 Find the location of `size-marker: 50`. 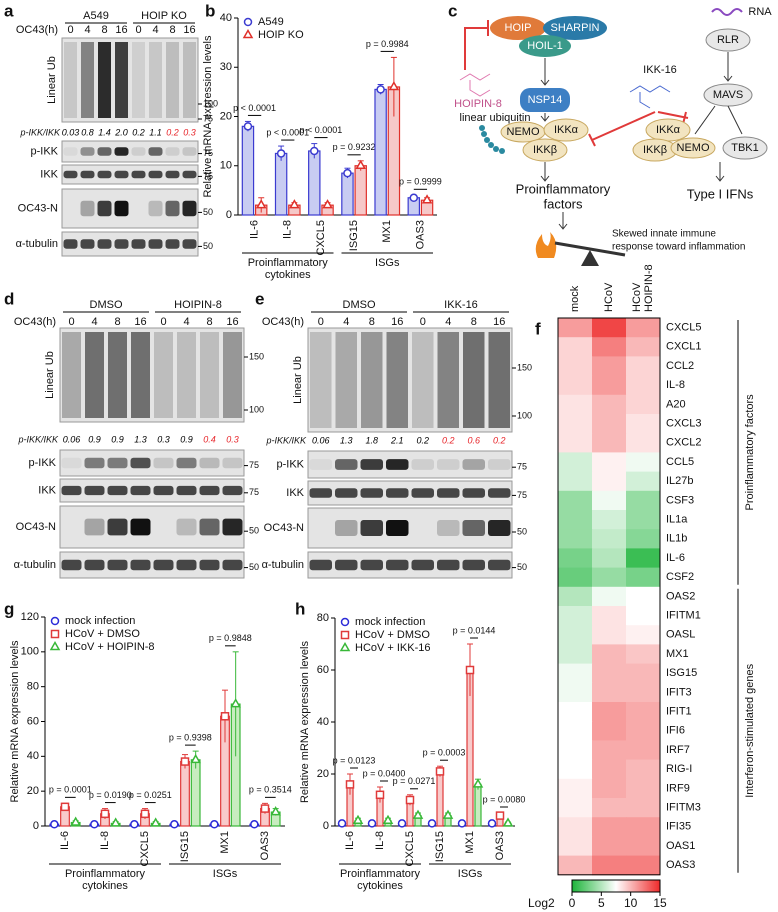

size-marker: 50 is located at coordinates (522, 567).